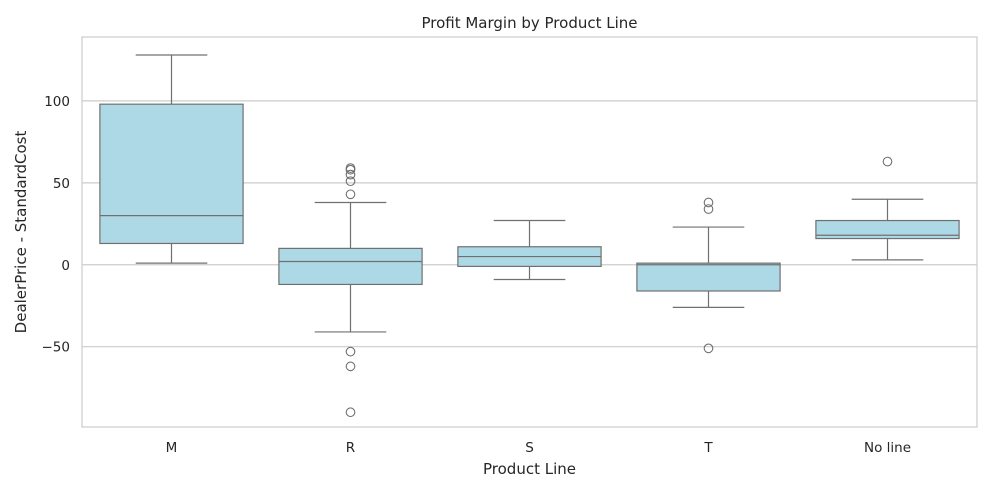 The height and width of the screenshot is (492, 1002). I want to click on x-tick-label: M, so click(172, 448).